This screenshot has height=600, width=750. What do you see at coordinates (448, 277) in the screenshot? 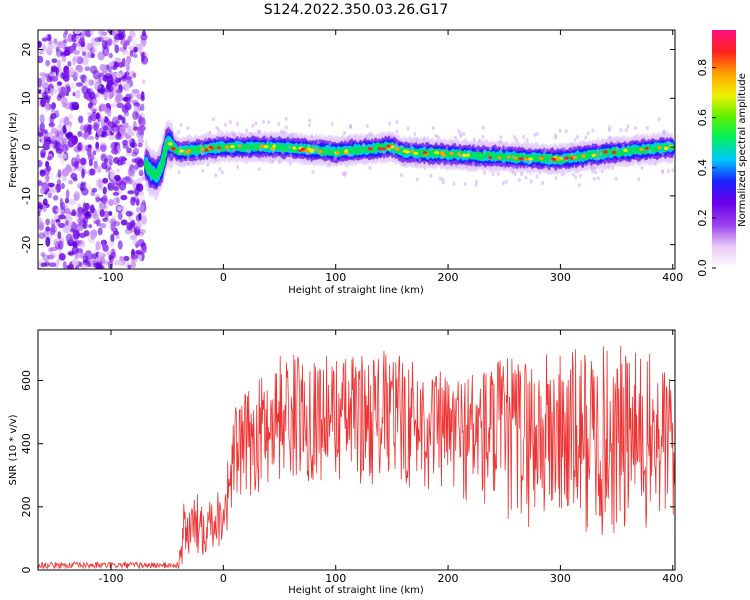
I see `x-tick-label: 200` at bounding box center [448, 277].